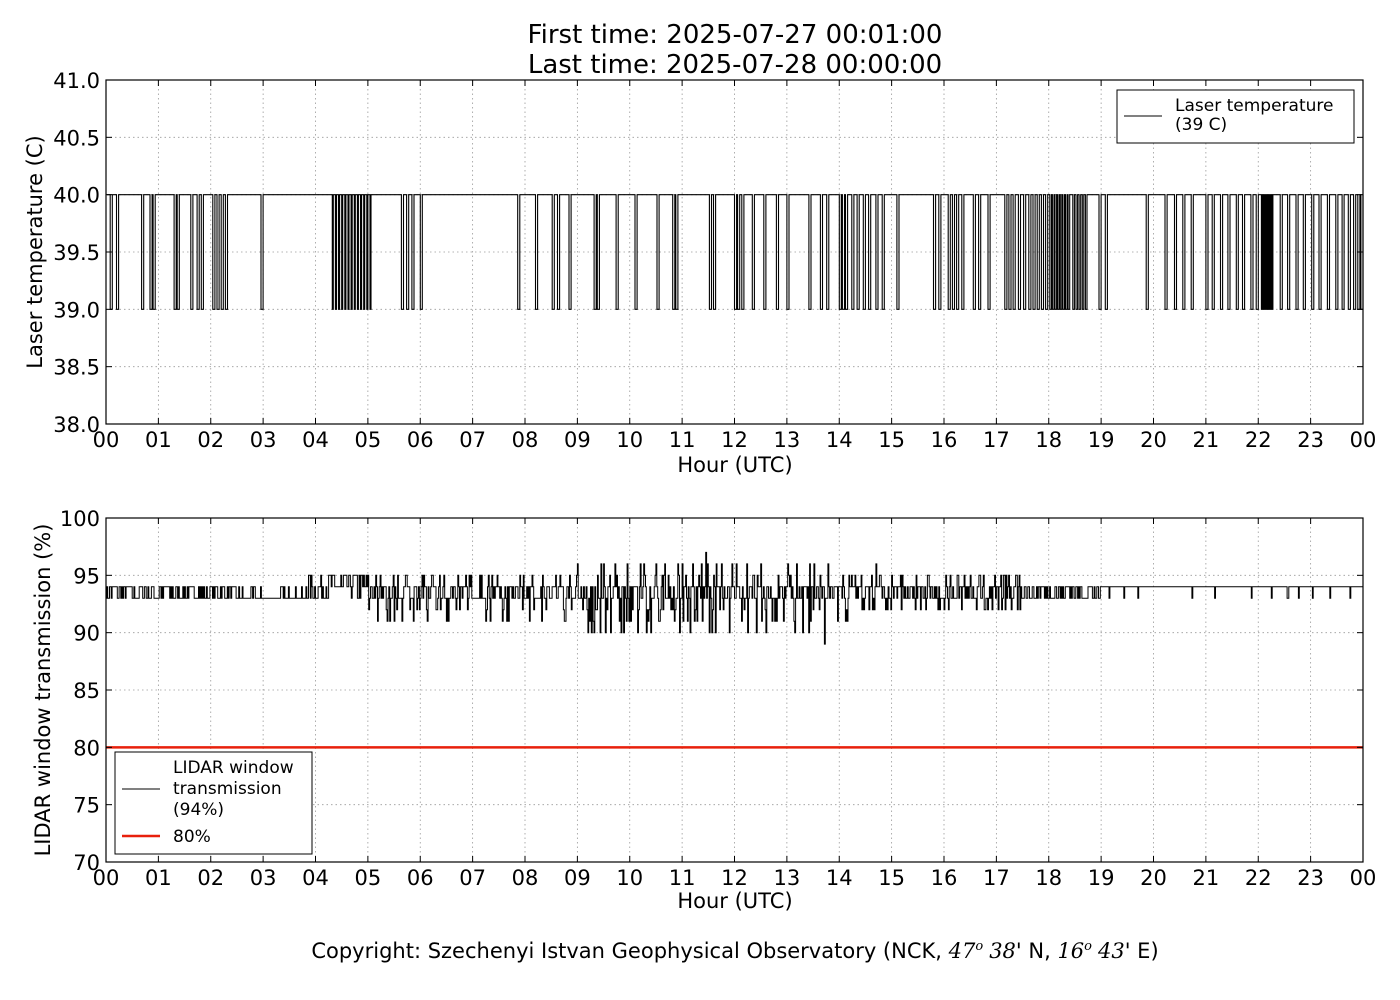  Describe the element at coordinates (198, 810) in the screenshot. I see `lidar-transmission-legend-label-3: (94%)` at that location.